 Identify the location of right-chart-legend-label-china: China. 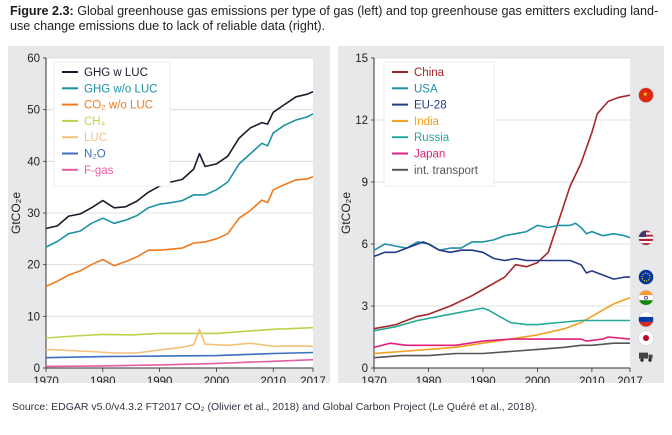
(429, 73).